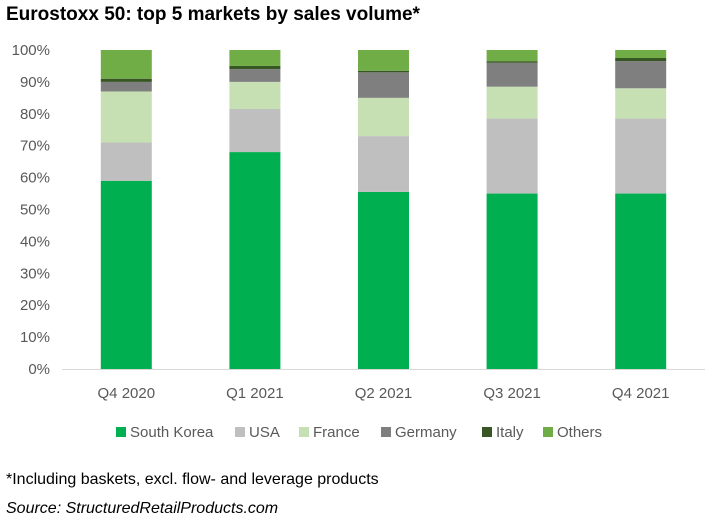 The width and height of the screenshot is (713, 523). I want to click on legend-label: Italy, so click(510, 432).